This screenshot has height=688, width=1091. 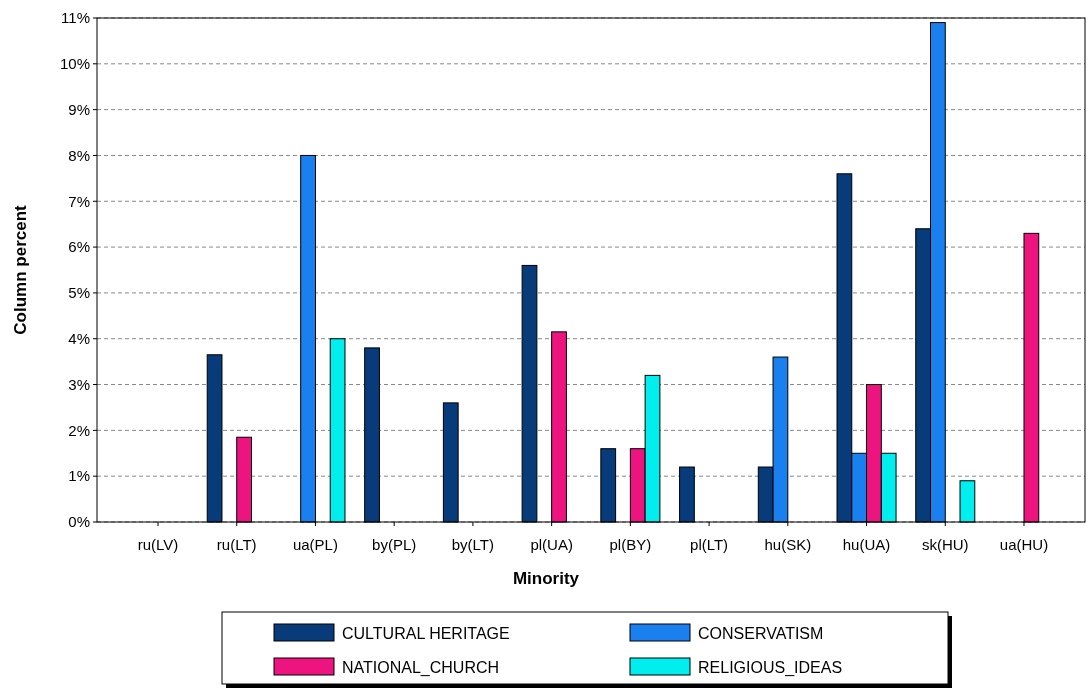 I want to click on x-tick-label: hu(UA), so click(x=866, y=544).